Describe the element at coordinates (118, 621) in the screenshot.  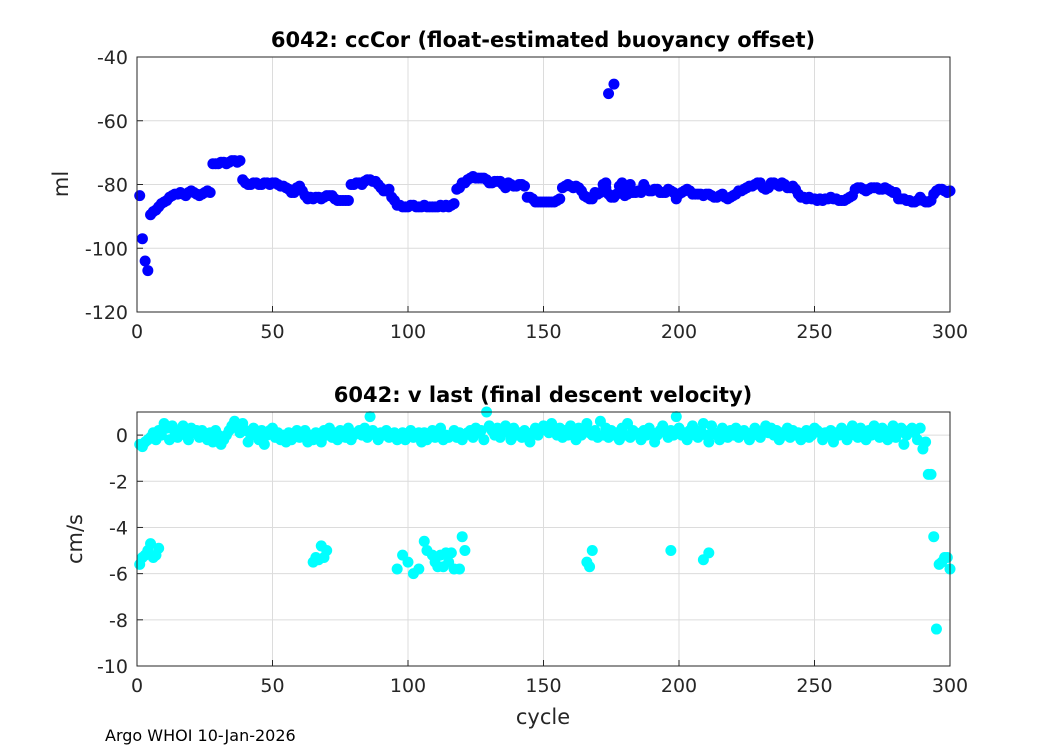
I see `bottom-y-tick-label: -8` at that location.